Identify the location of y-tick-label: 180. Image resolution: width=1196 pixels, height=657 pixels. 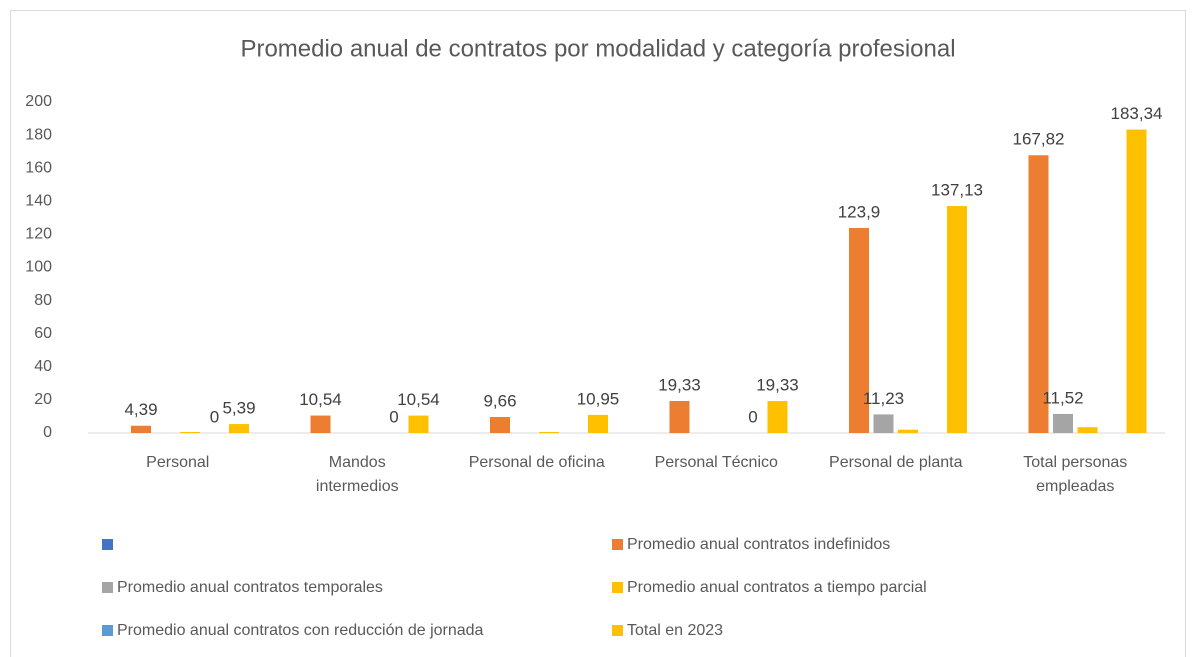
(38, 134).